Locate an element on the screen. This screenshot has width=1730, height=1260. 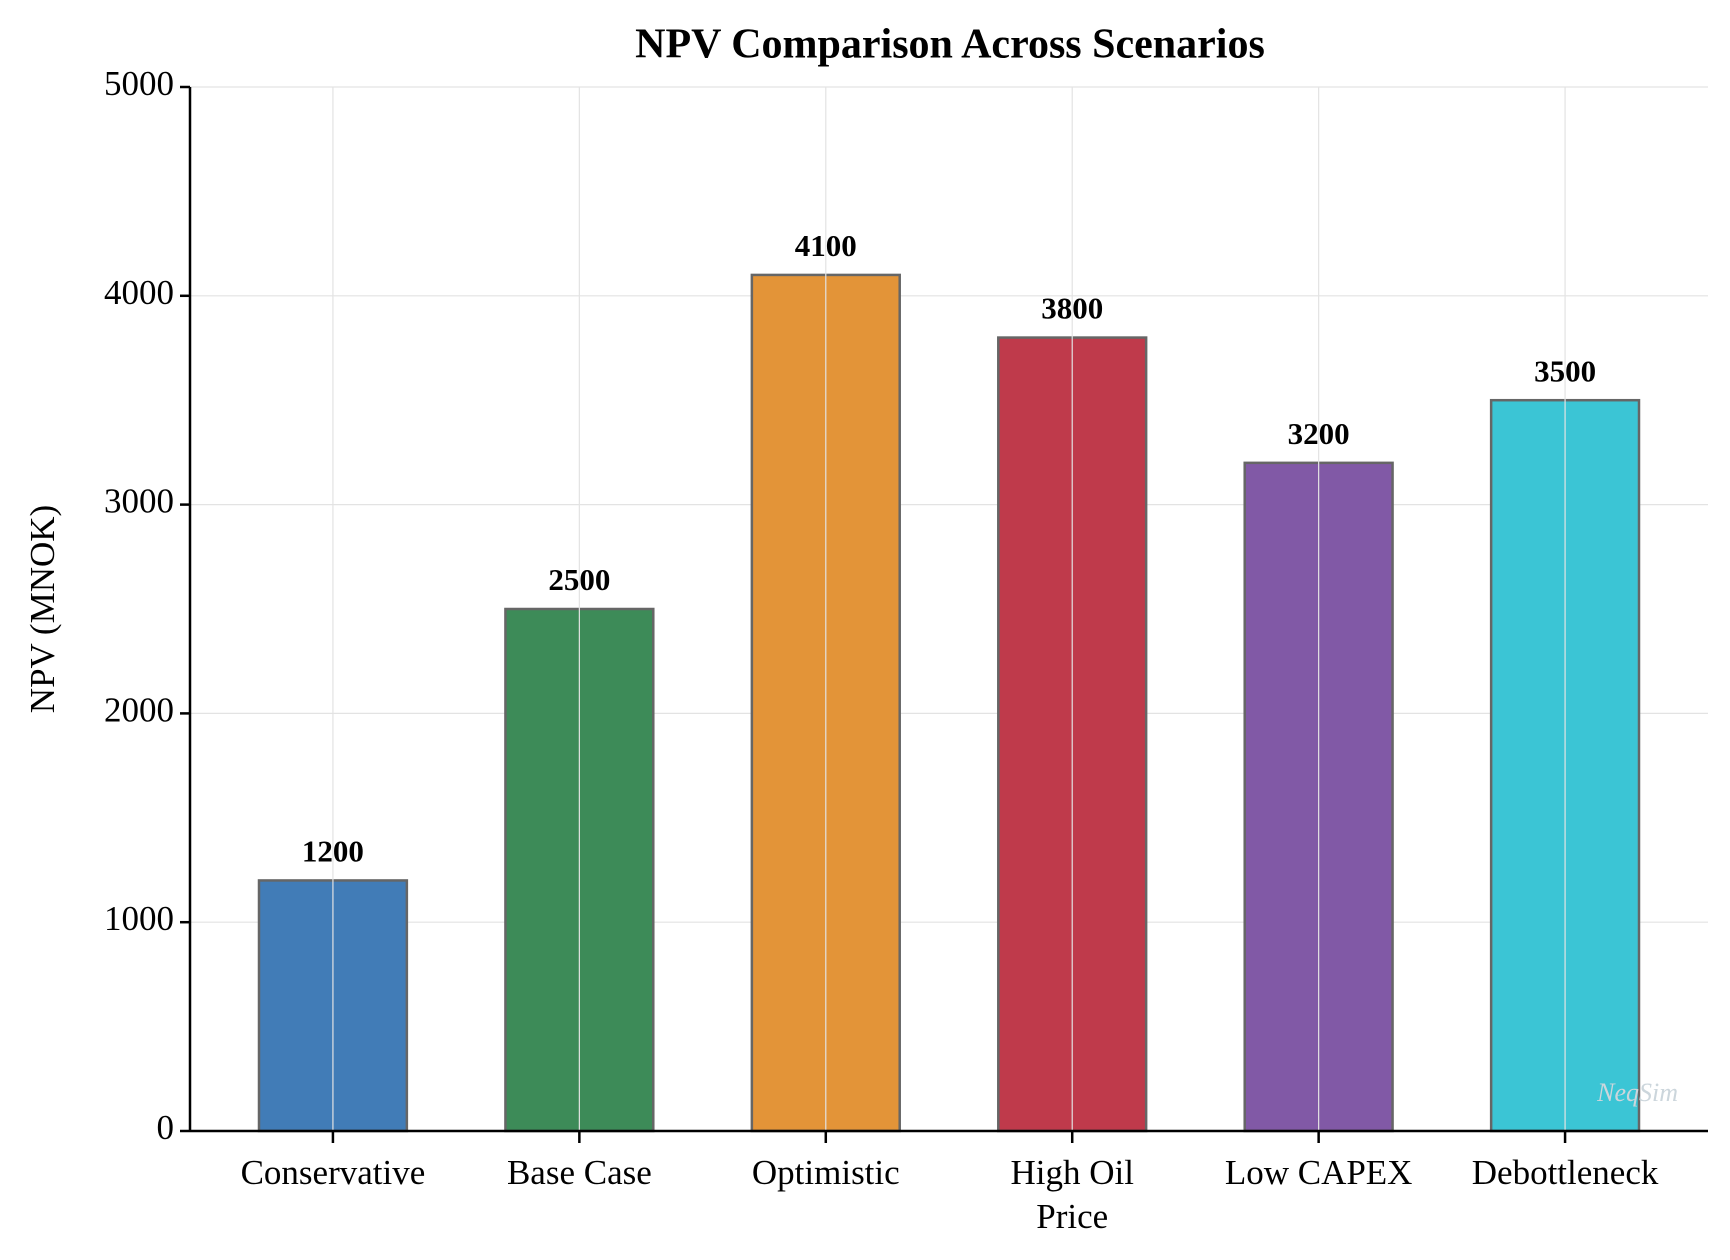
y-tick-label: 2000 is located at coordinates (139, 709).